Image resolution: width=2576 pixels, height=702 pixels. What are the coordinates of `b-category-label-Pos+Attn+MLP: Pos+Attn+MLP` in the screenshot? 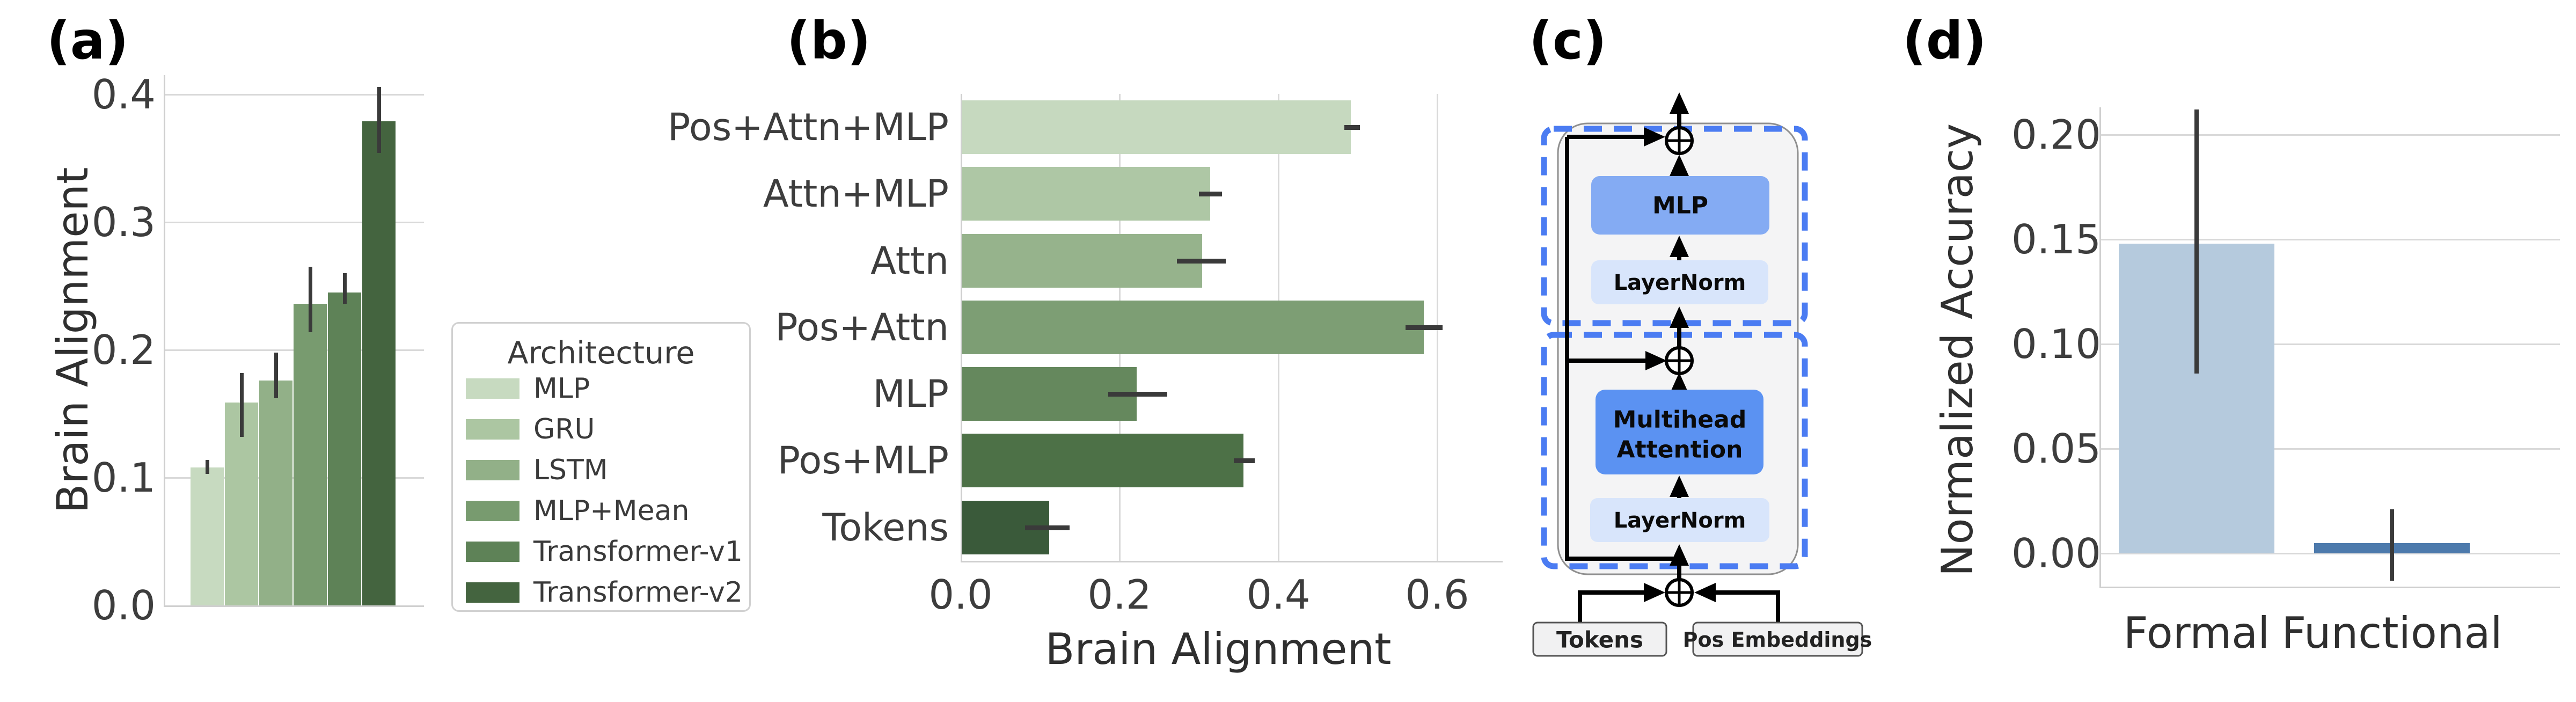 It's located at (808, 127).